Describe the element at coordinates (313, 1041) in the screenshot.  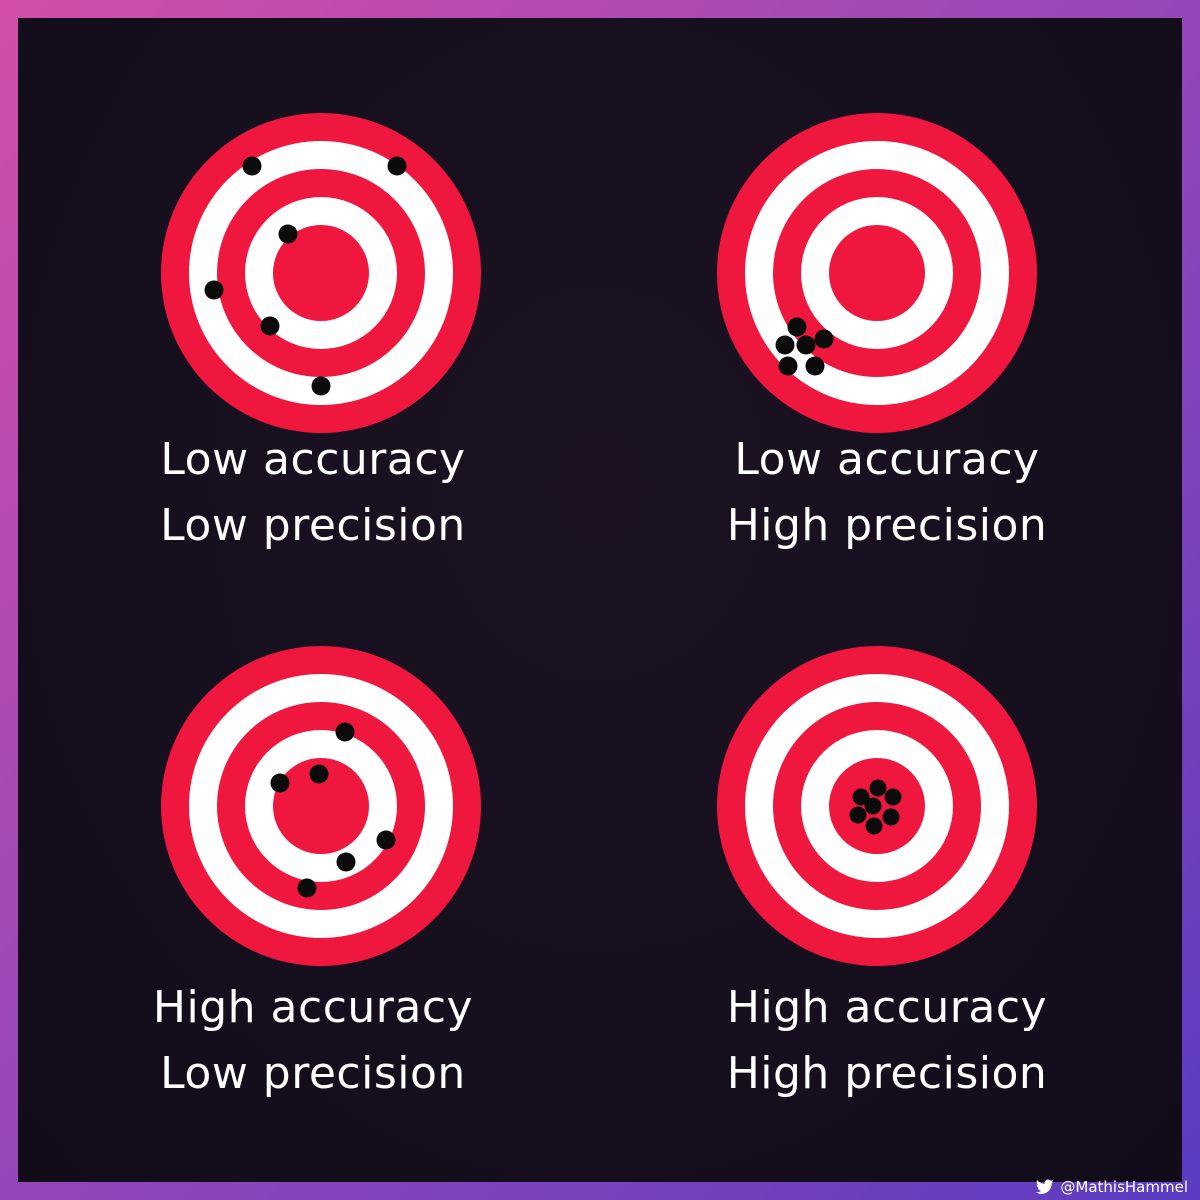
I see `caption: High accuracy Low precision` at that location.